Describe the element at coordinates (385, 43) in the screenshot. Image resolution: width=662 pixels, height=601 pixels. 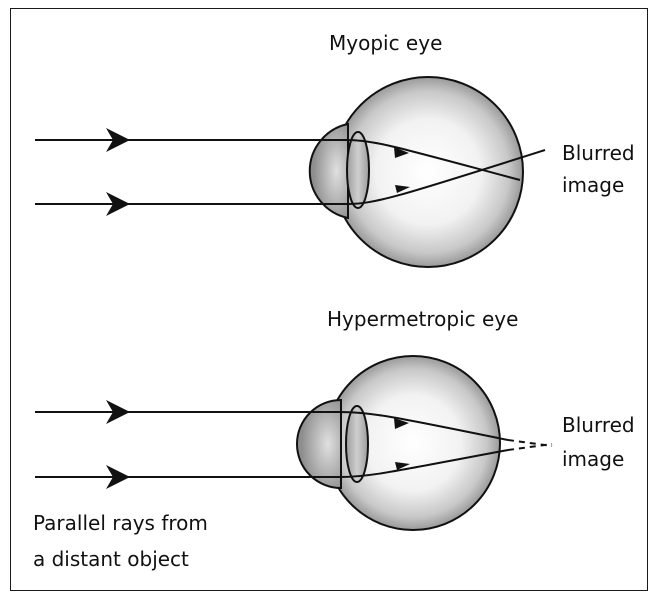
I see `myopic-title: Myopic eye` at that location.